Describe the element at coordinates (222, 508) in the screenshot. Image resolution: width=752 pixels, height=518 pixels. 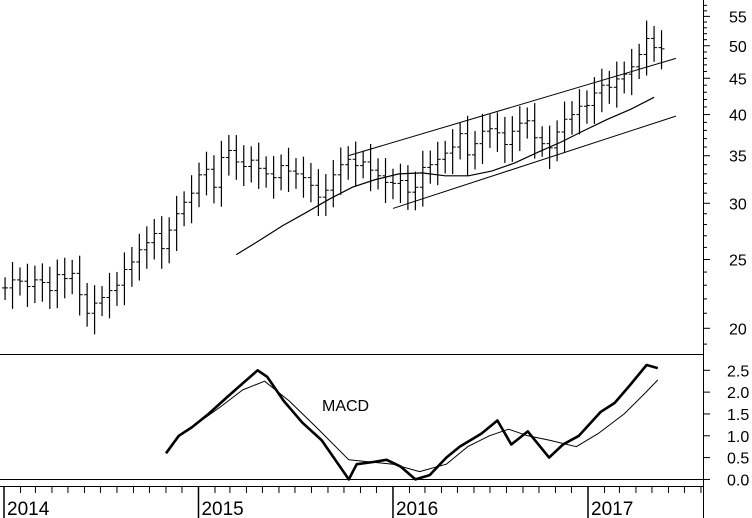
I see `x-tick-label: 2015` at that location.